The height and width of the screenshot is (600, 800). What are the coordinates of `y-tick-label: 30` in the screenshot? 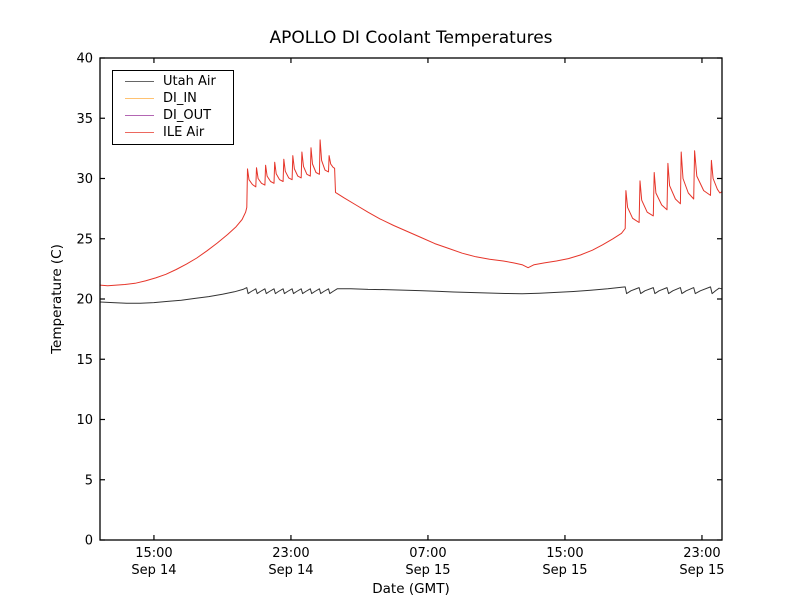 It's located at (84, 179).